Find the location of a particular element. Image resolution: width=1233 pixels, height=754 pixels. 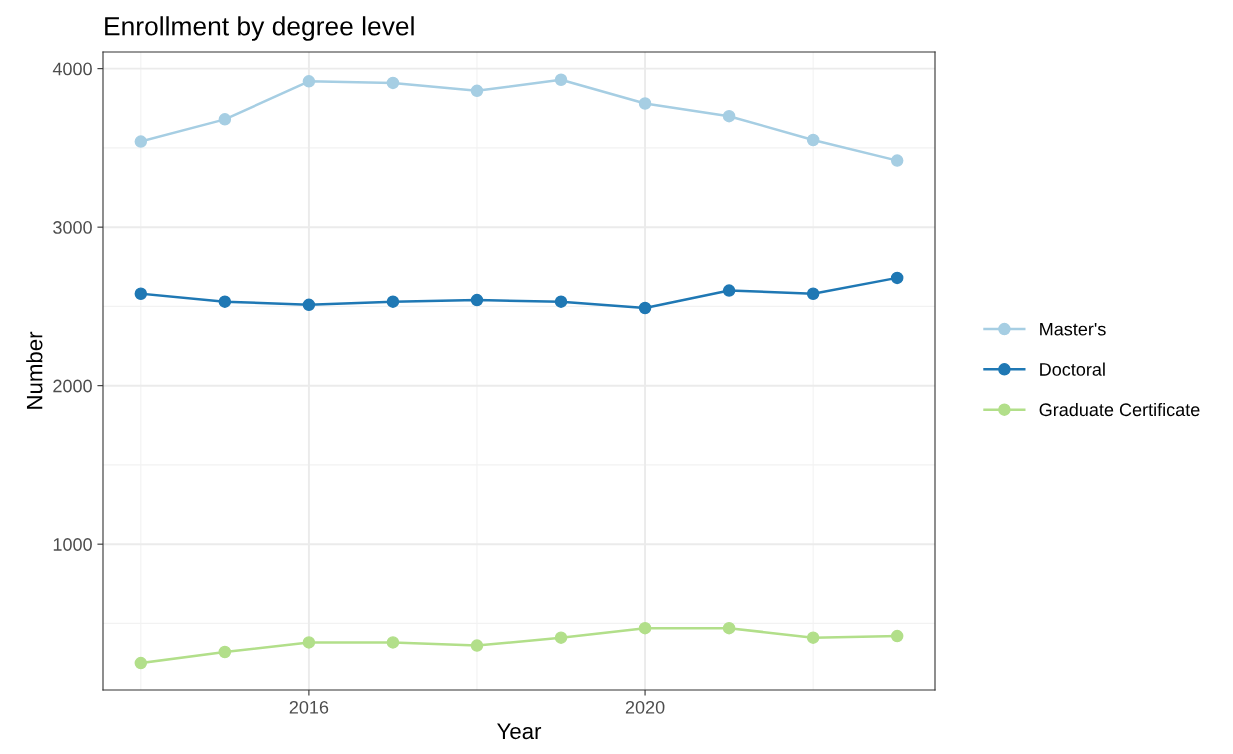

x-axis-title: Year is located at coordinates (519, 731).